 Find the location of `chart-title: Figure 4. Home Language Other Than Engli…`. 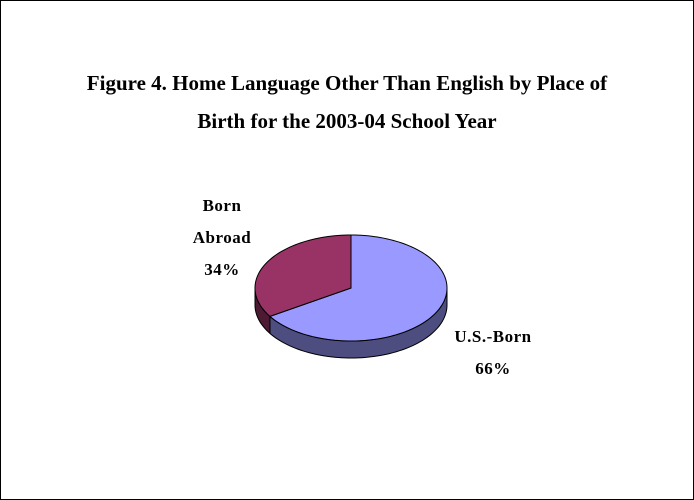

chart-title: Figure 4. Home Language Other Than Engli… is located at coordinates (347, 102).